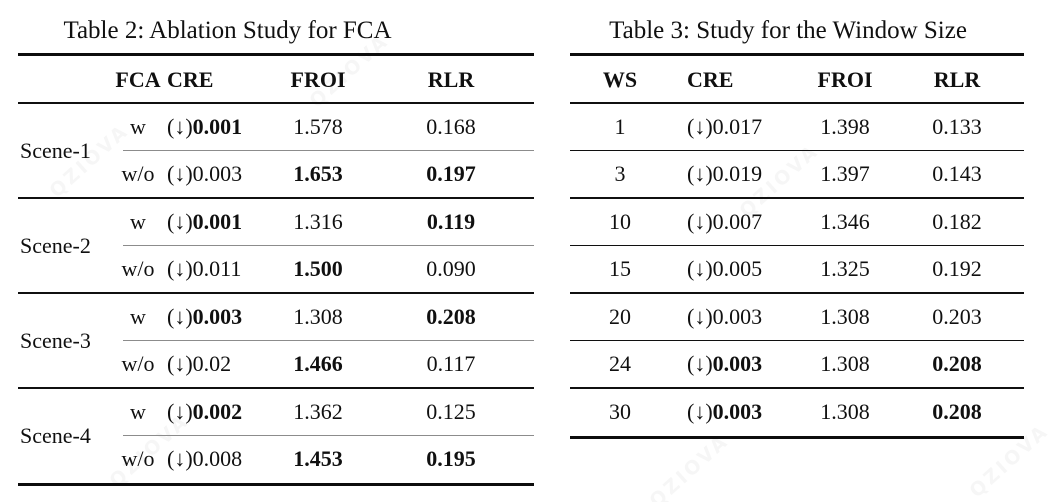 The height and width of the screenshot is (502, 1062). Describe the element at coordinates (451, 126) in the screenshot. I see `rlr-value: 0.168` at that location.